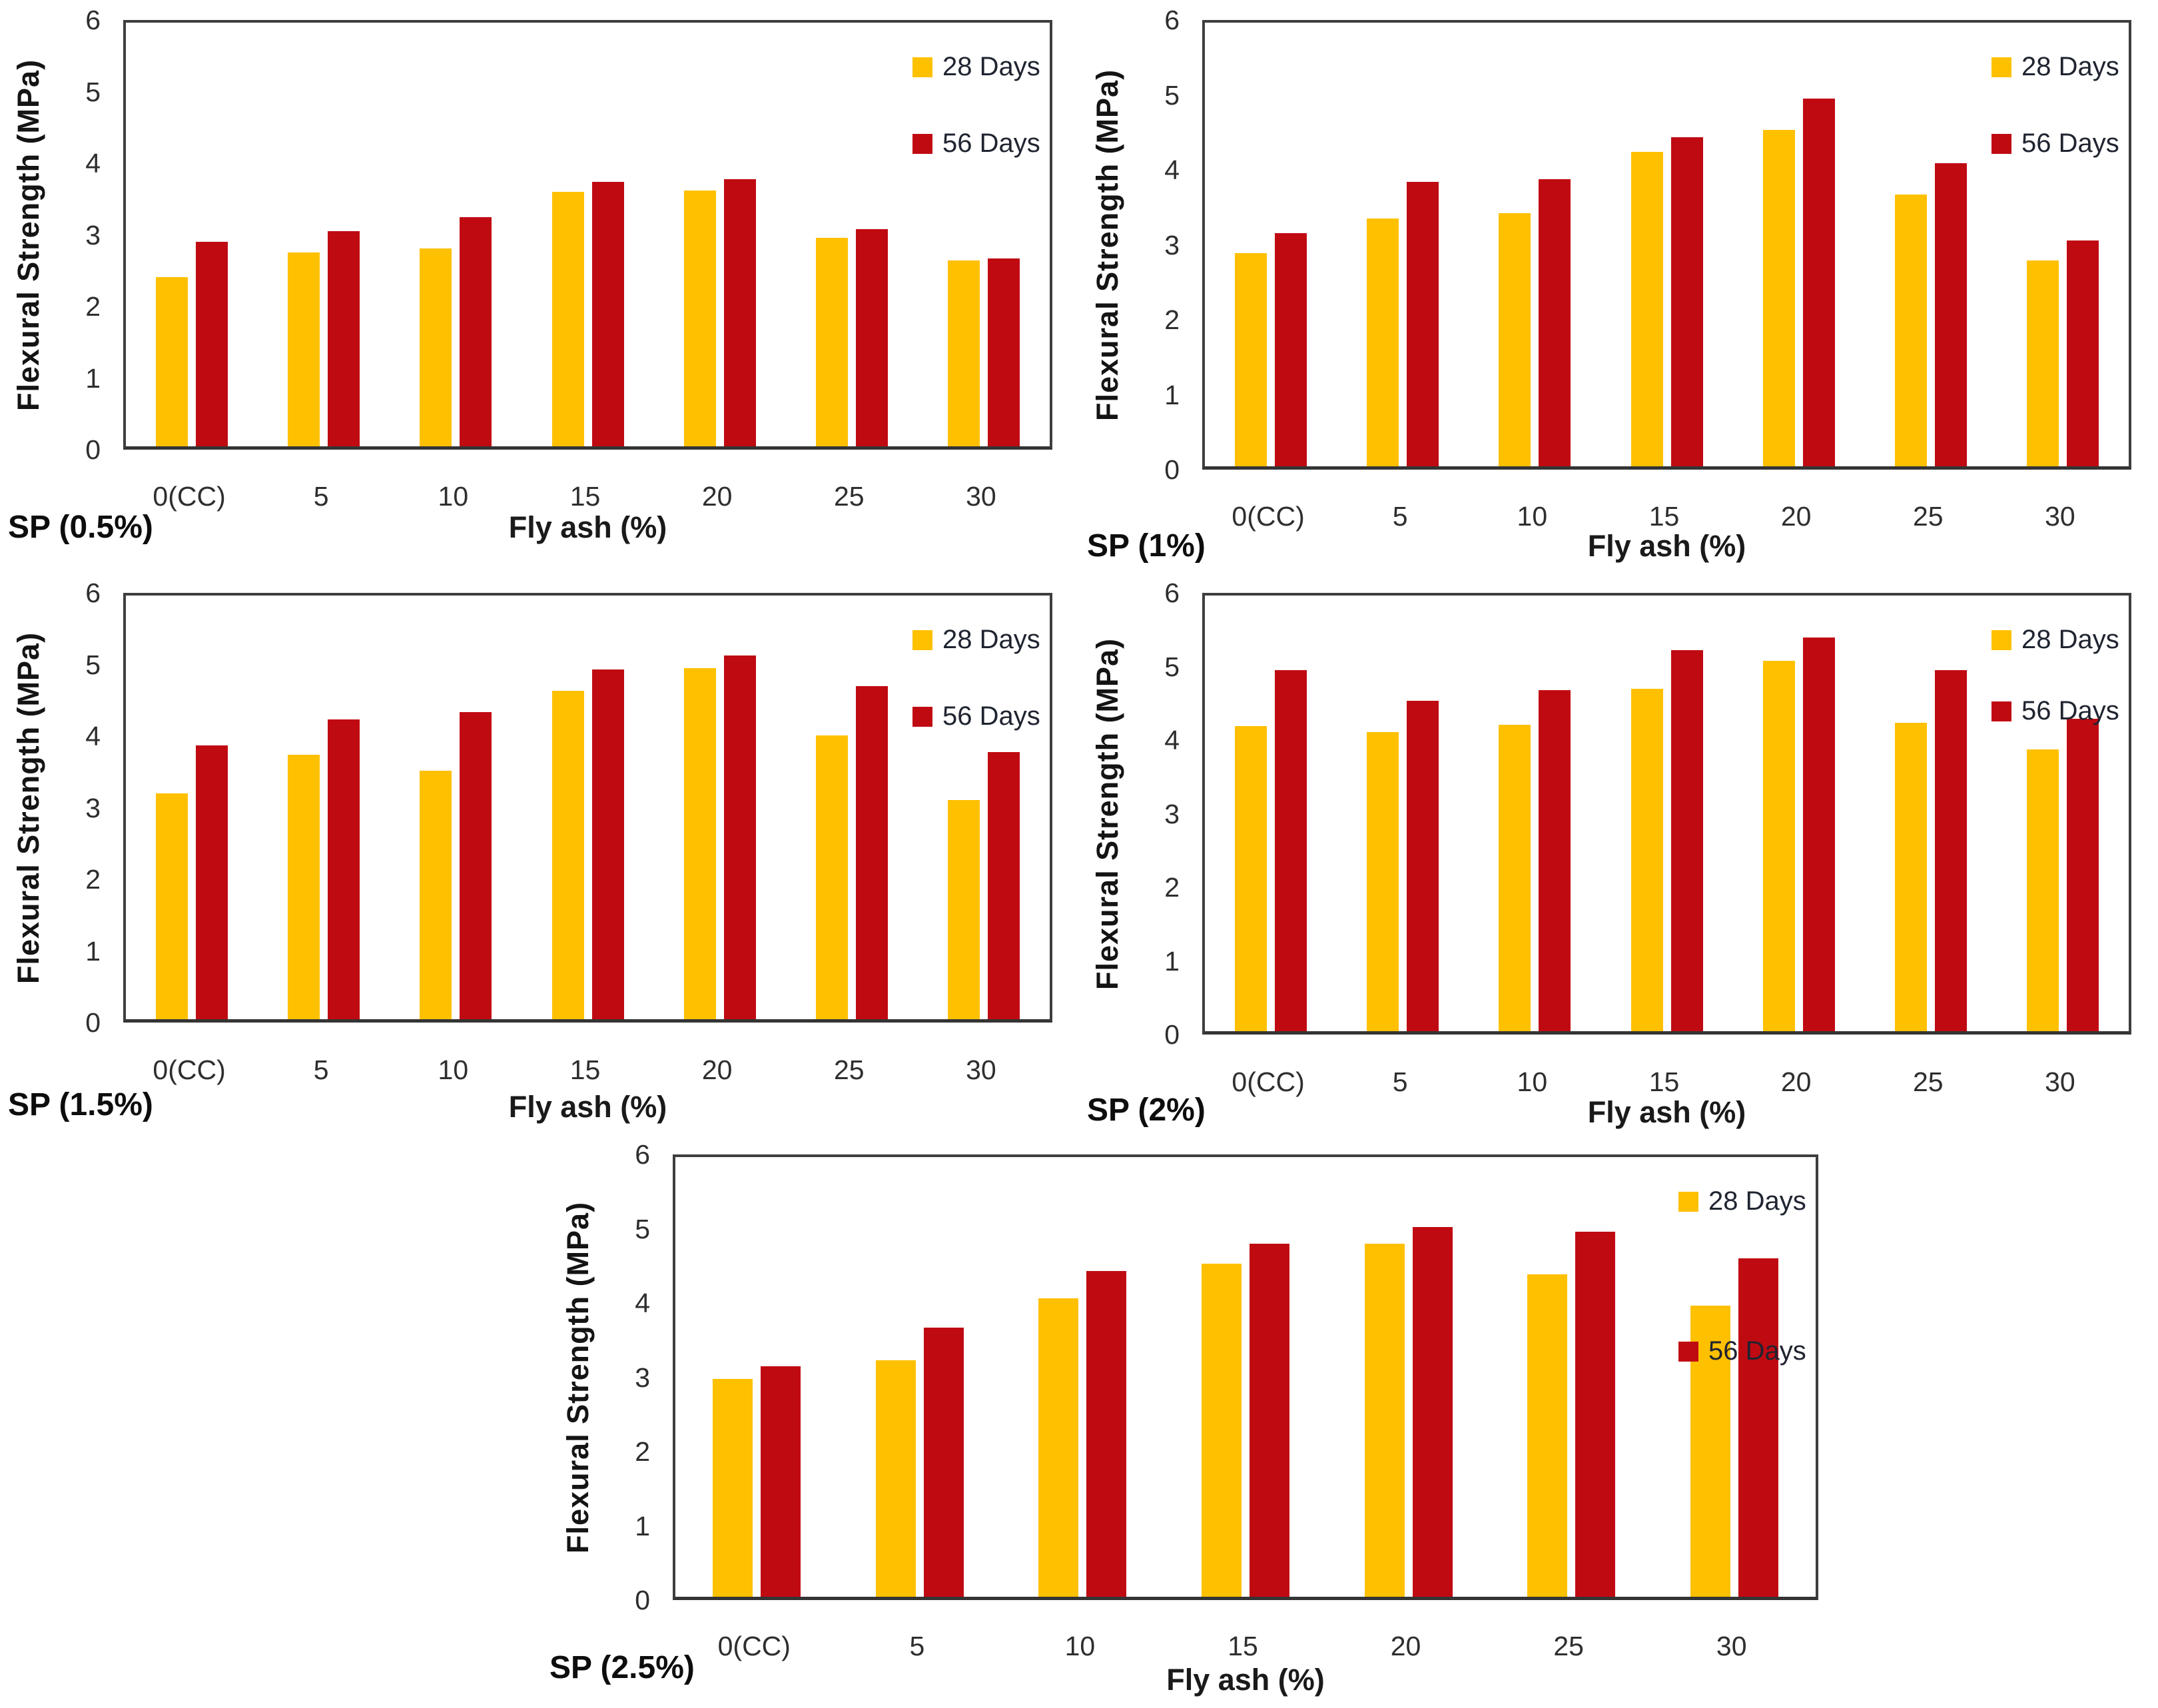  I want to click on x-axis-title: Fly ash (%), so click(1245, 1680).